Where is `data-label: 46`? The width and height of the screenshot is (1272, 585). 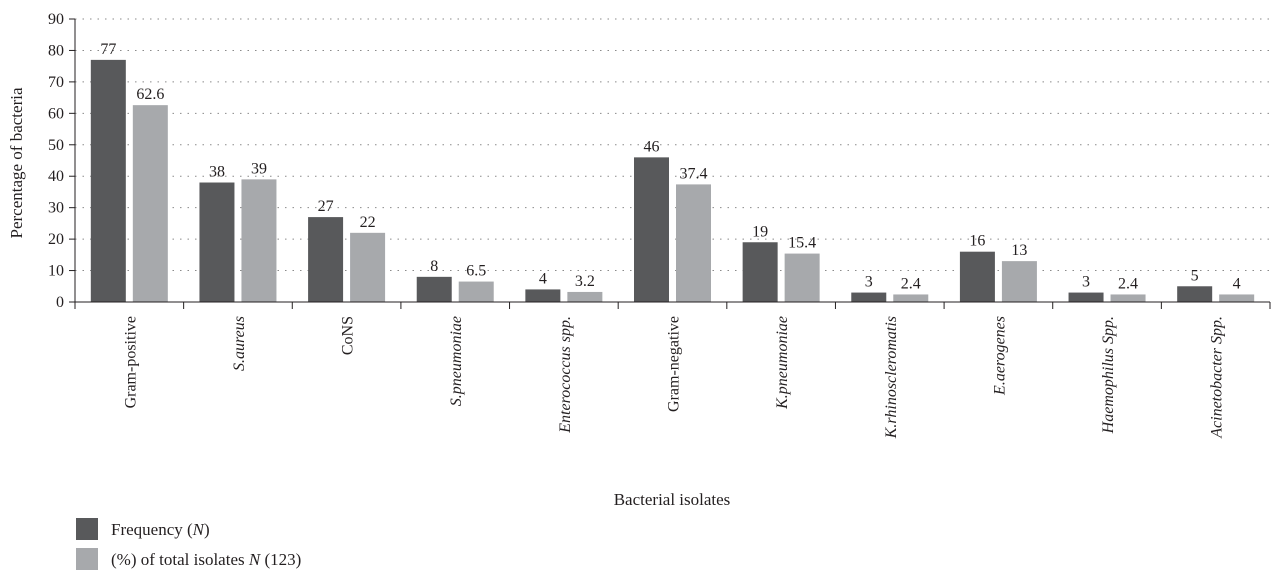 data-label: 46 is located at coordinates (652, 146).